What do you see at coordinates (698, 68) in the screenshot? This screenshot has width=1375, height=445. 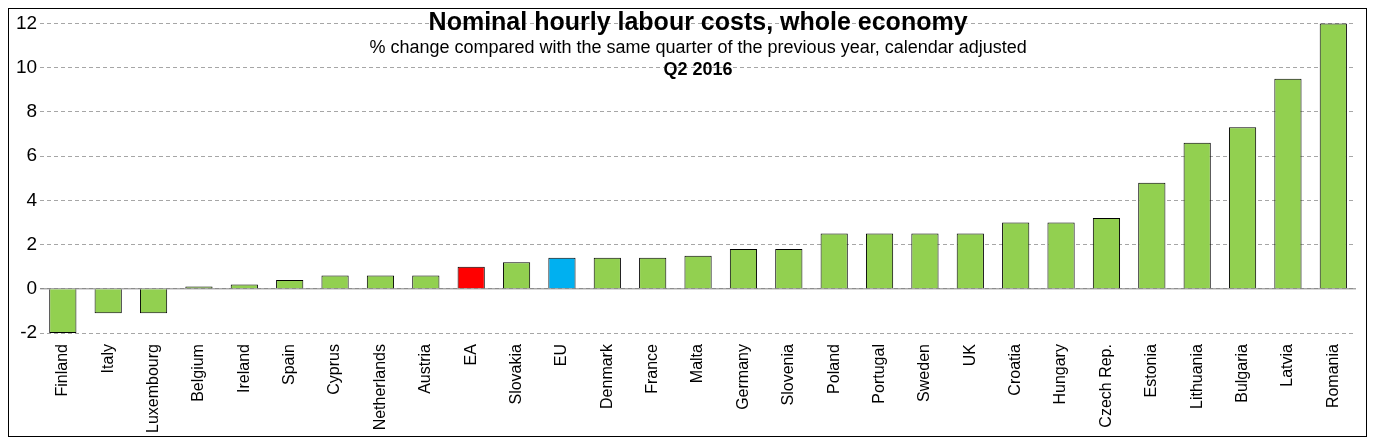 I see `annotation: Q2 2016` at bounding box center [698, 68].